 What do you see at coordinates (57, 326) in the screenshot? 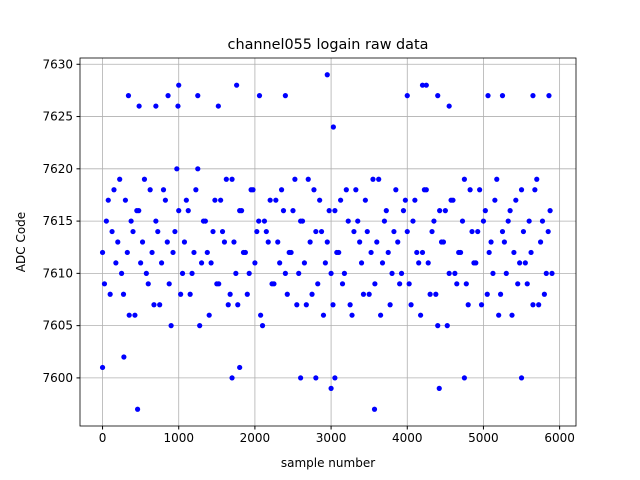
I see `y-tick-label: 7605` at bounding box center [57, 326].